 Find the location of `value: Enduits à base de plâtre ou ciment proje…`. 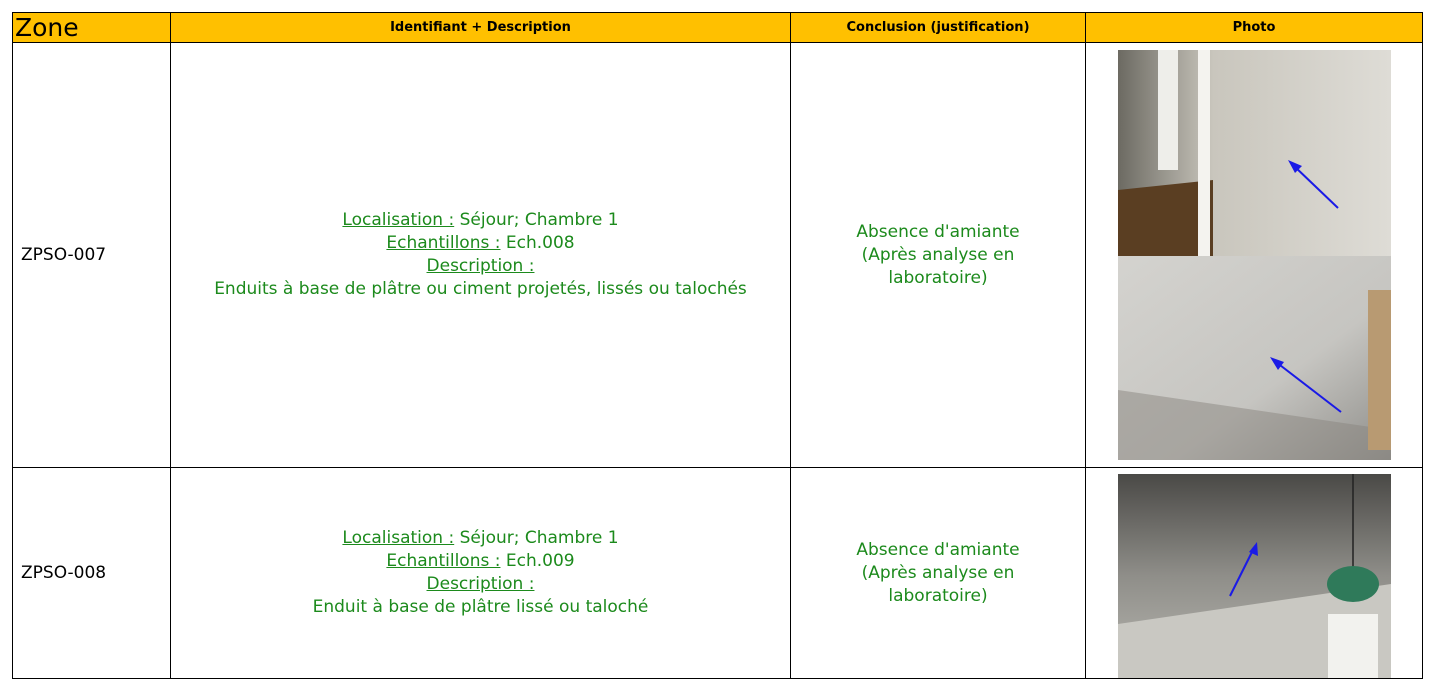

value: Enduits à base de plâtre ou ciment proje… is located at coordinates (480, 289).